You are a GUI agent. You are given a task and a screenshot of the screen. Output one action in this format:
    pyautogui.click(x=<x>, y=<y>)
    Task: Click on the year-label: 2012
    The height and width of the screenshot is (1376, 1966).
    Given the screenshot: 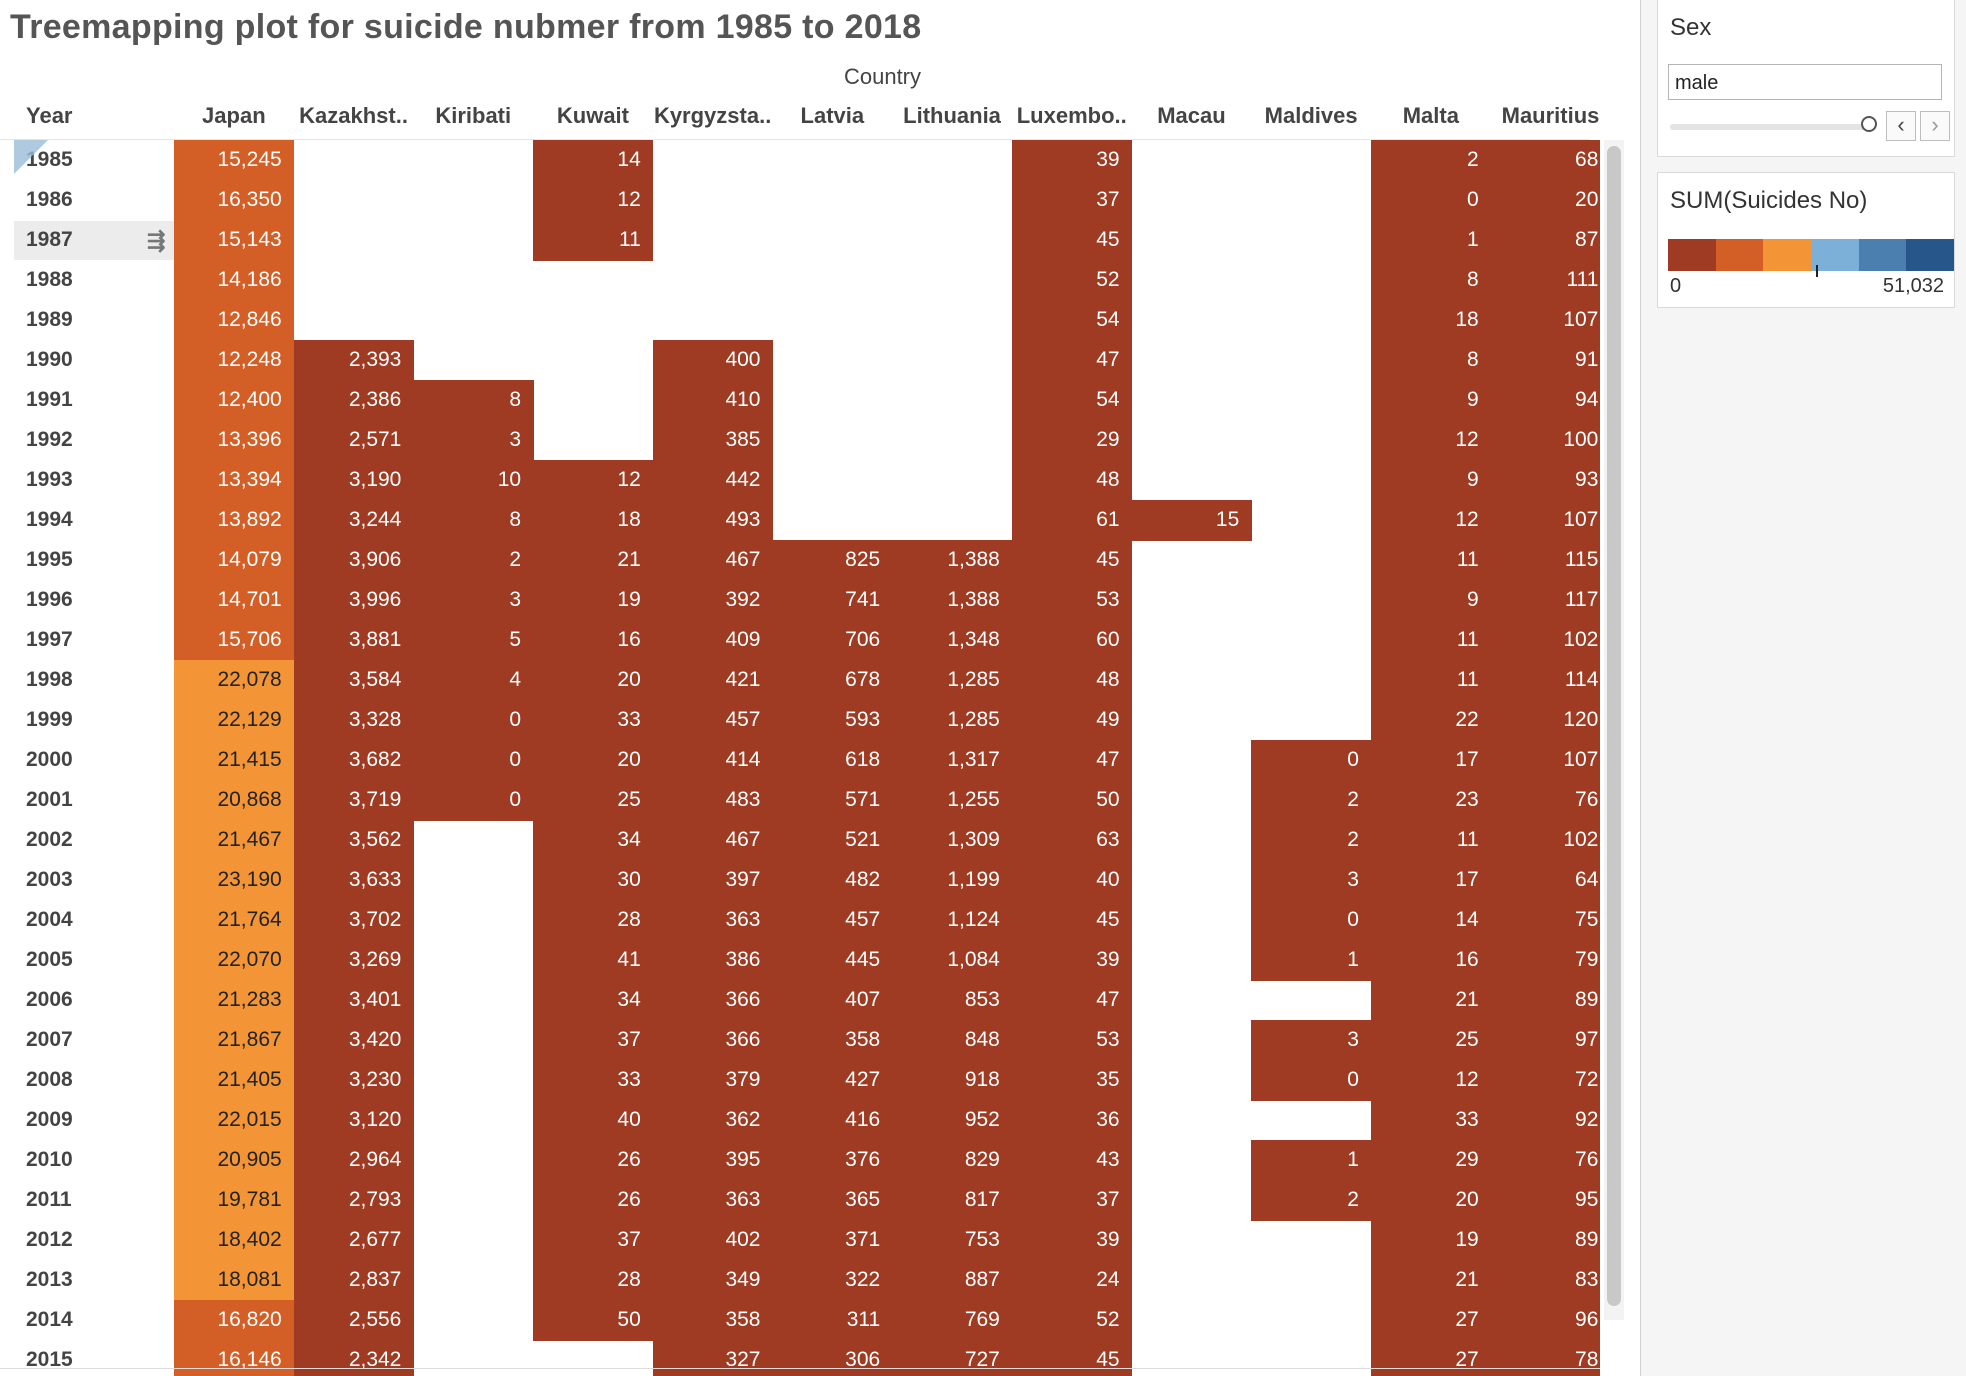 What is the action you would take?
    pyautogui.click(x=49, y=1239)
    